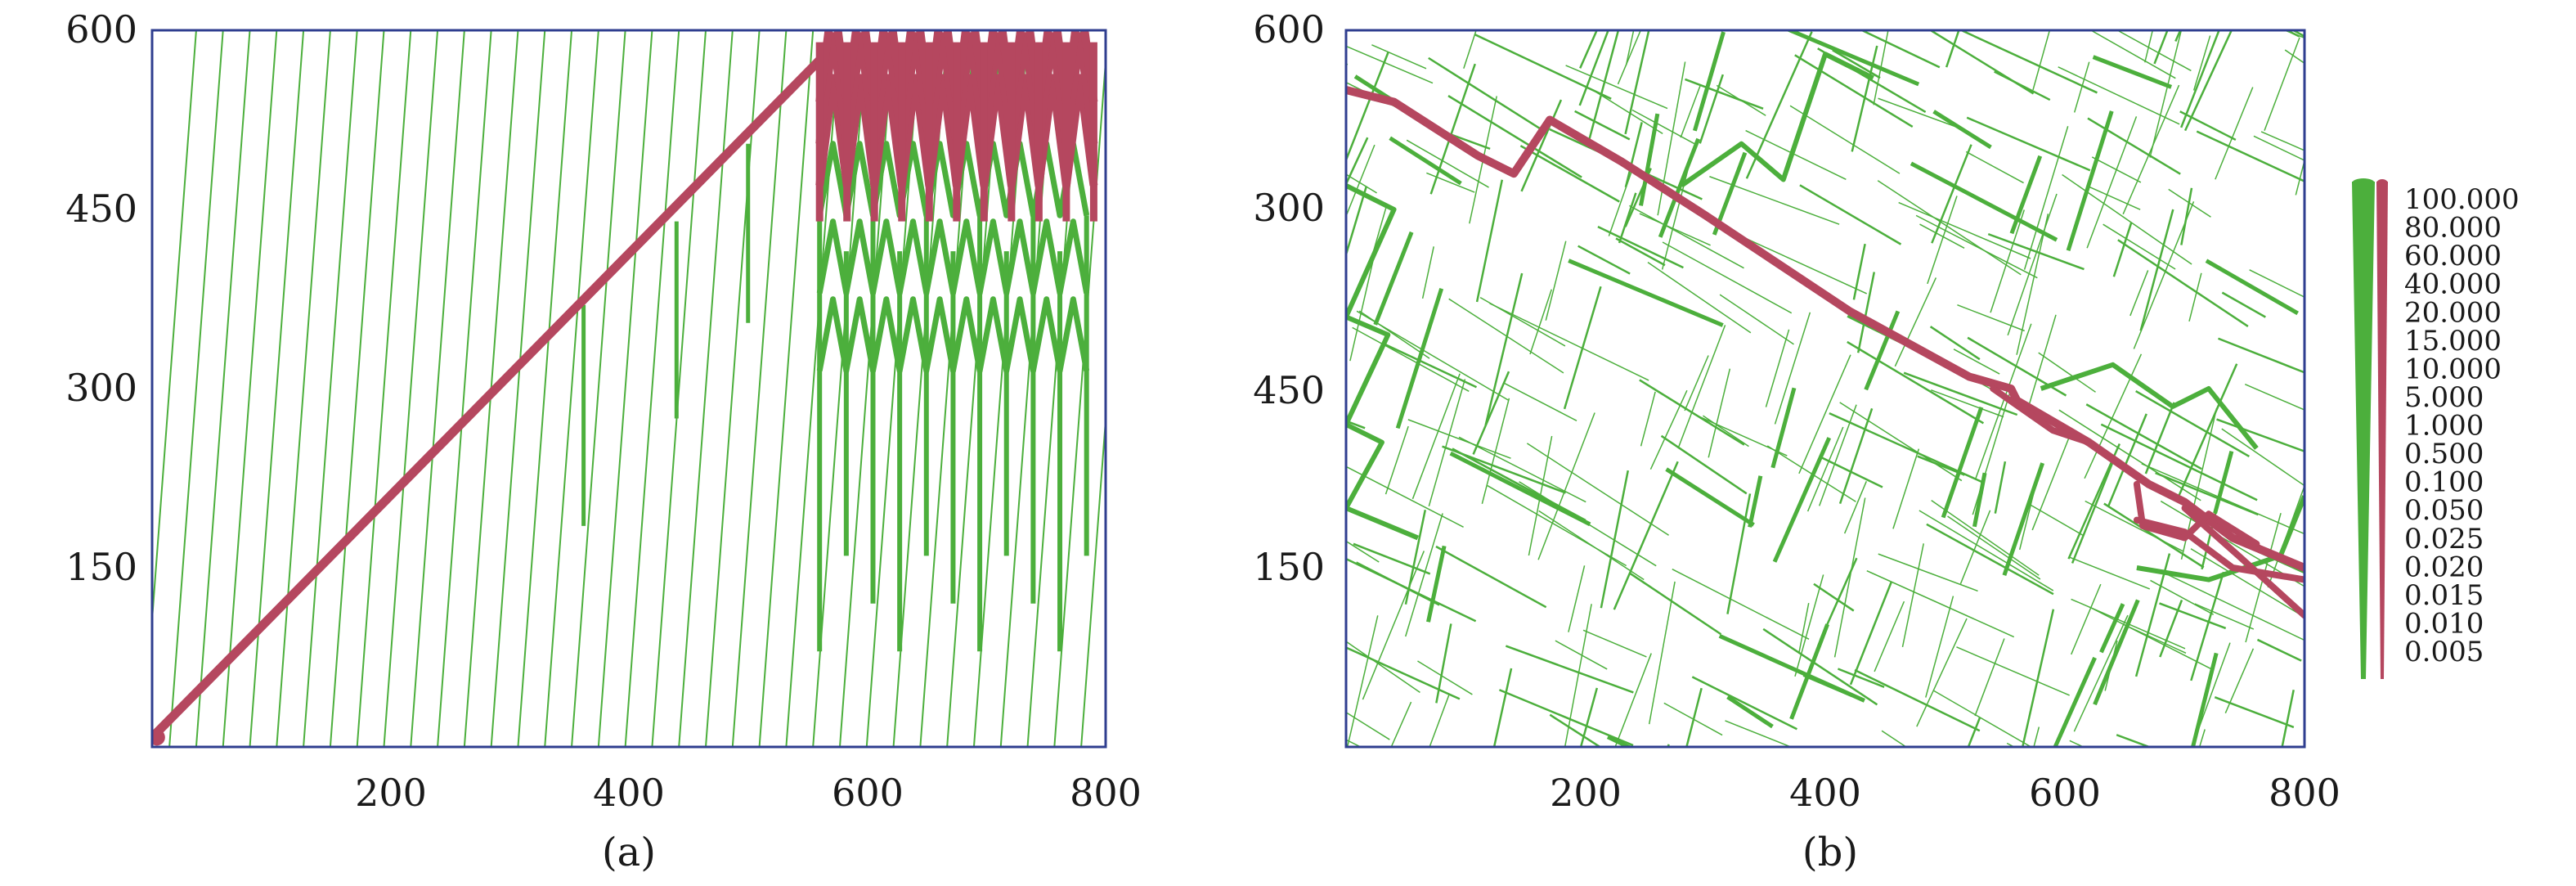 The image size is (2576, 886). I want to click on legend-label: 100.000, so click(2462, 199).